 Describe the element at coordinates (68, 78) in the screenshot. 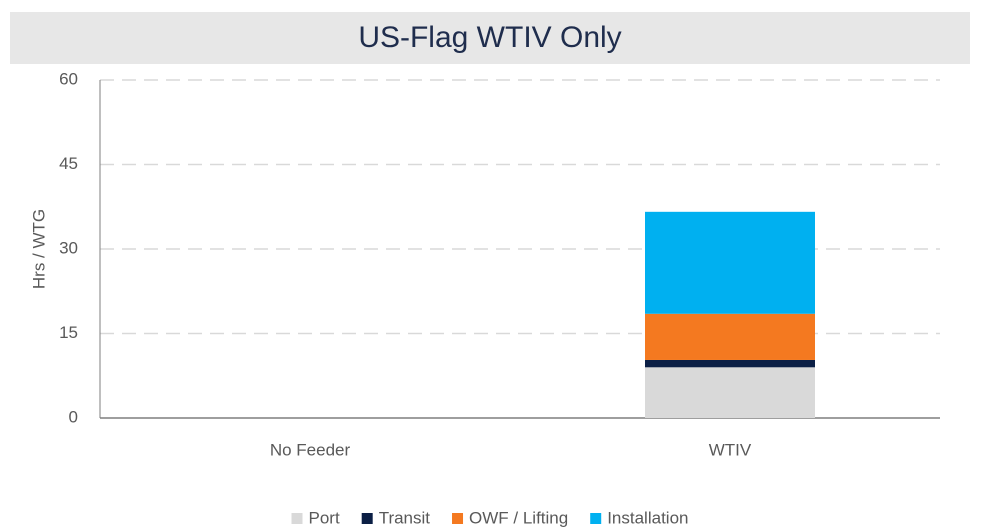

I see `y-tick-label: 60` at that location.